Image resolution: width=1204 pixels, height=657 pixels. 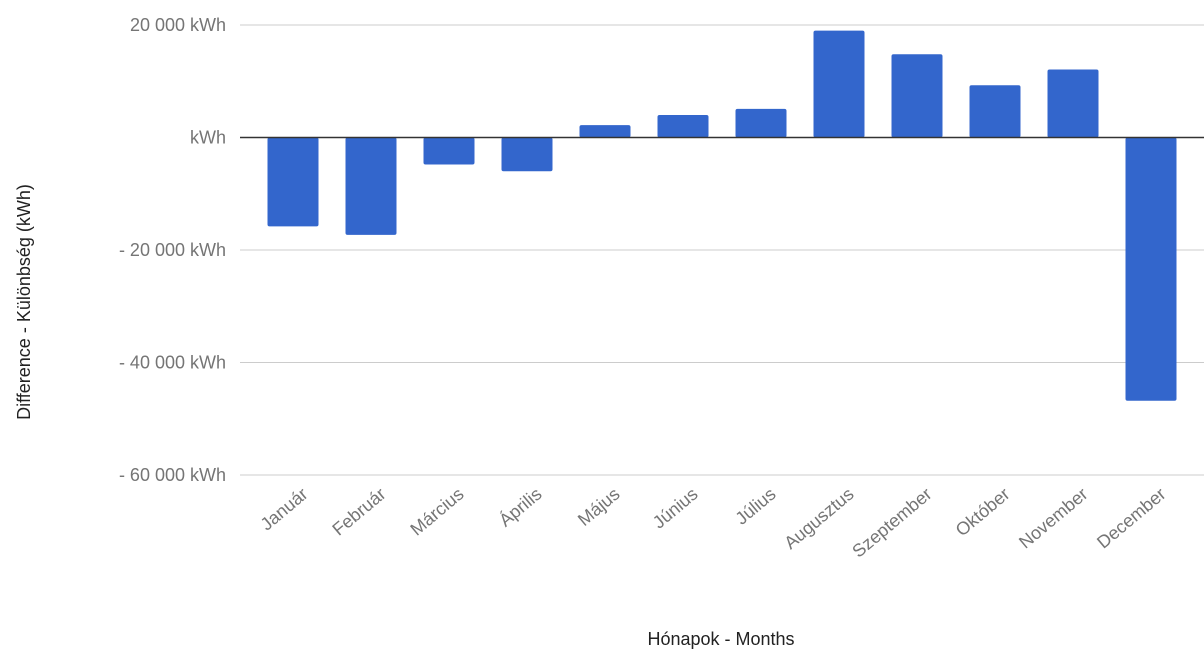 I want to click on bar-december, so click(x=1151, y=269).